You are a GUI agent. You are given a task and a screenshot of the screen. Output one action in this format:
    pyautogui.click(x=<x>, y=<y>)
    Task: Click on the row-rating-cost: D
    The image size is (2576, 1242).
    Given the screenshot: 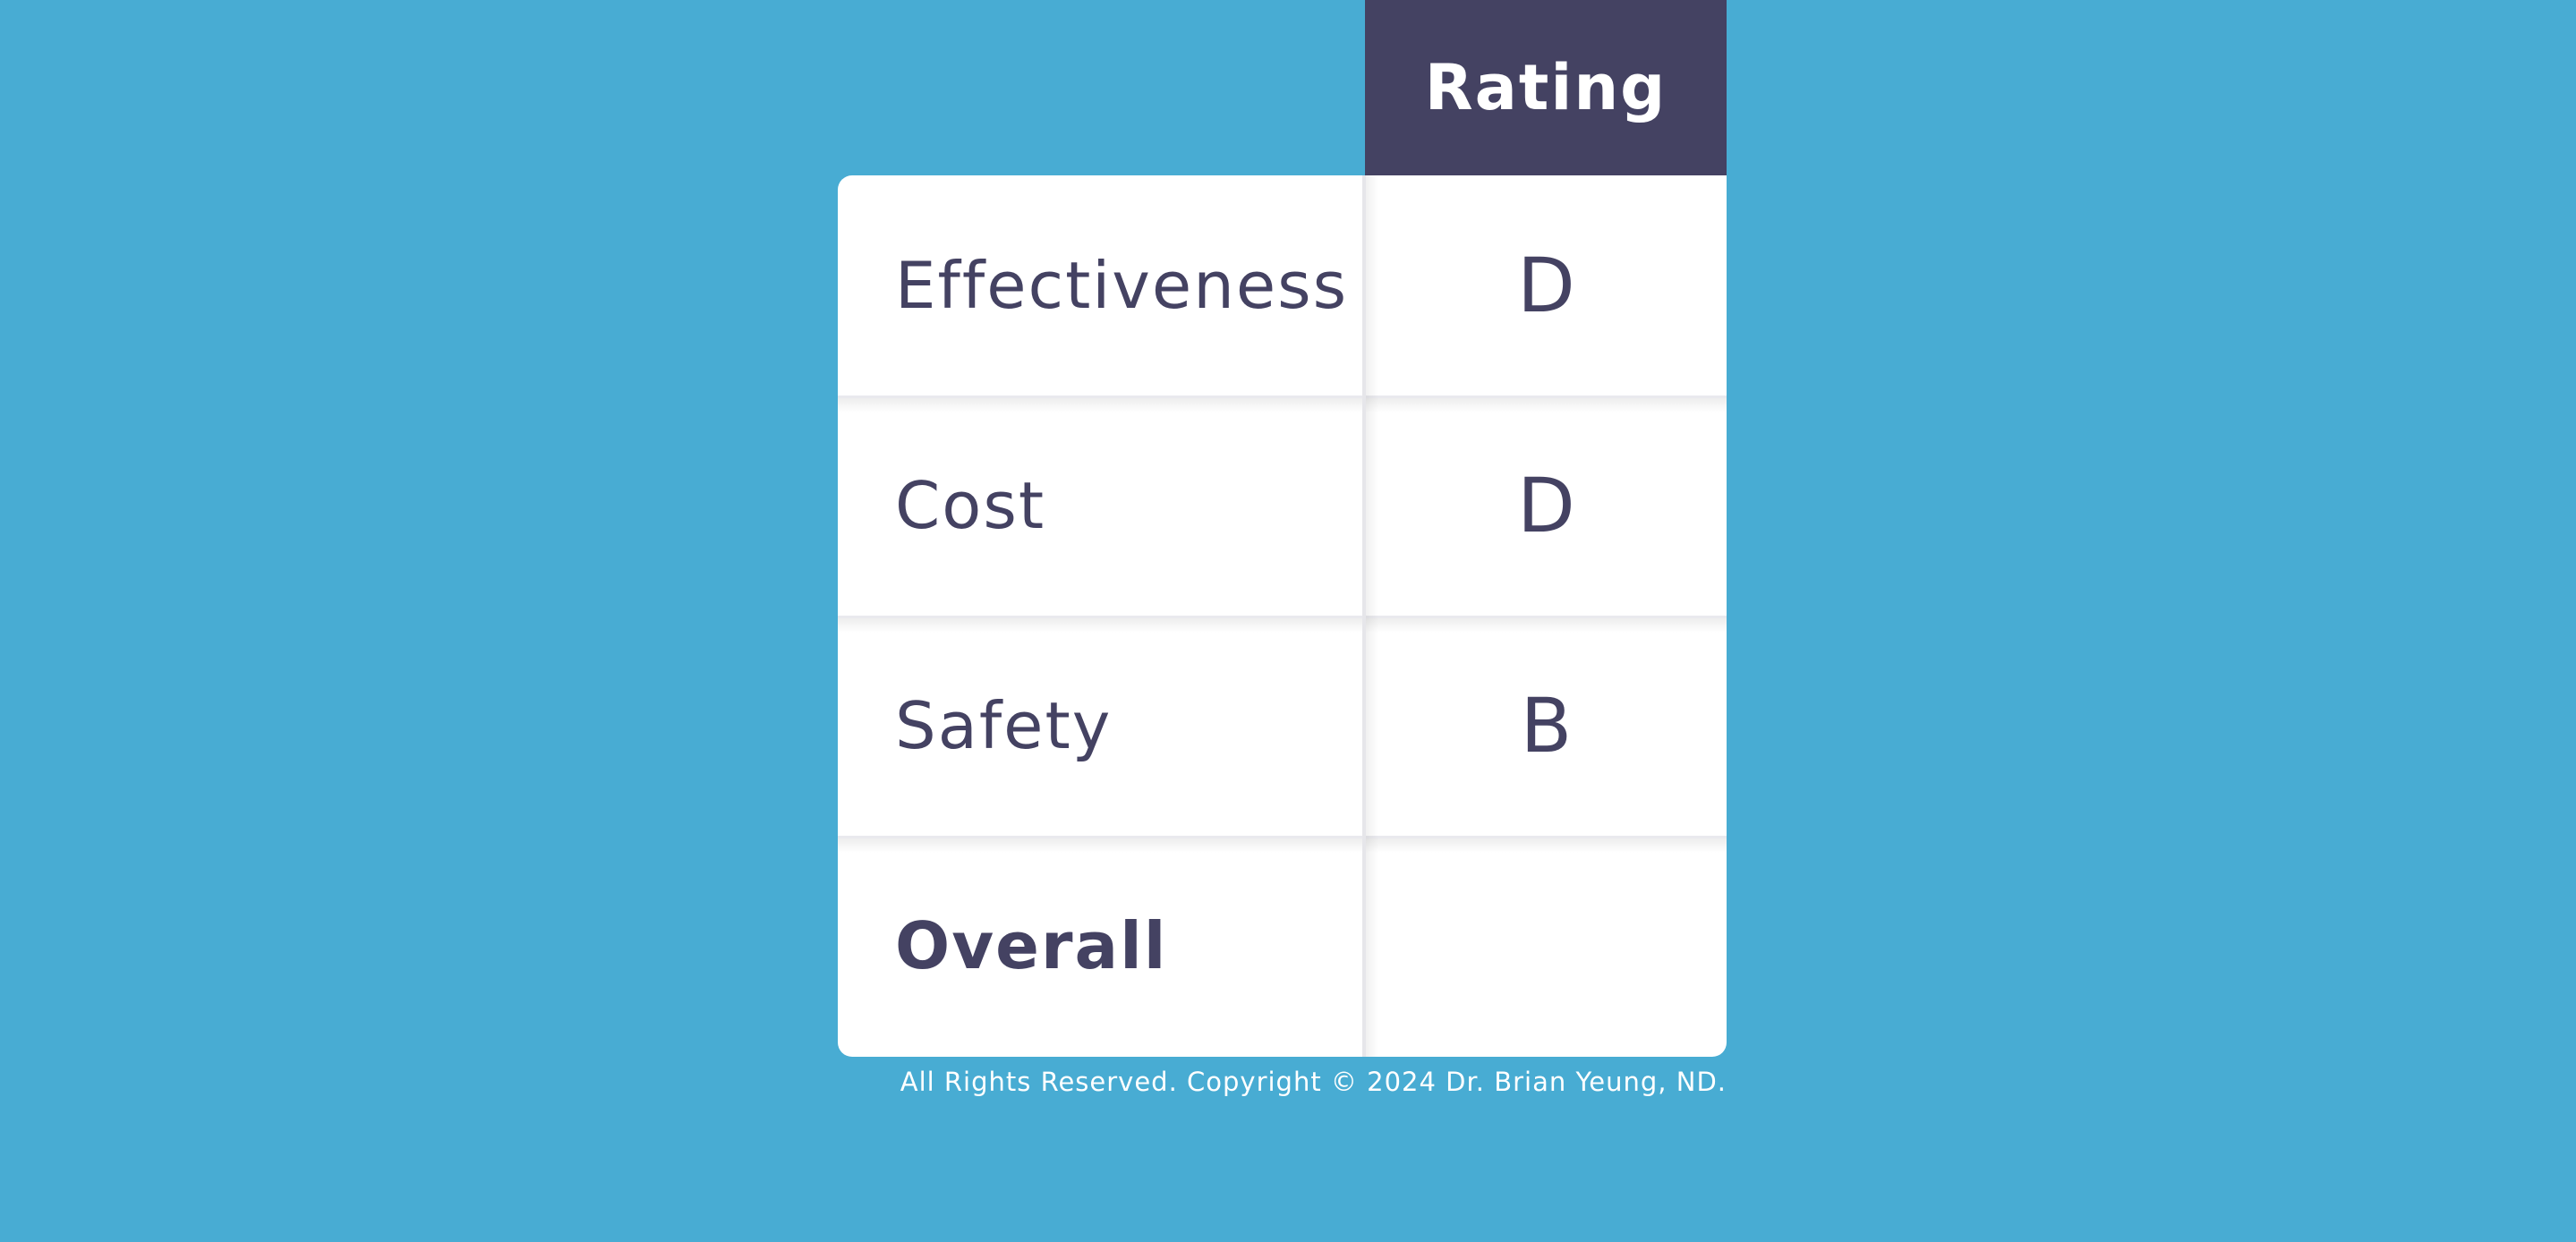 What is the action you would take?
    pyautogui.click(x=1546, y=506)
    